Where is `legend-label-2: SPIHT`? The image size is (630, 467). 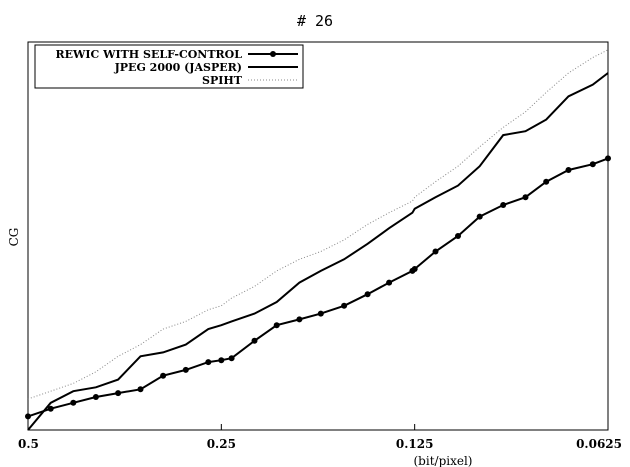
legend-label-2: SPIHT is located at coordinates (222, 80).